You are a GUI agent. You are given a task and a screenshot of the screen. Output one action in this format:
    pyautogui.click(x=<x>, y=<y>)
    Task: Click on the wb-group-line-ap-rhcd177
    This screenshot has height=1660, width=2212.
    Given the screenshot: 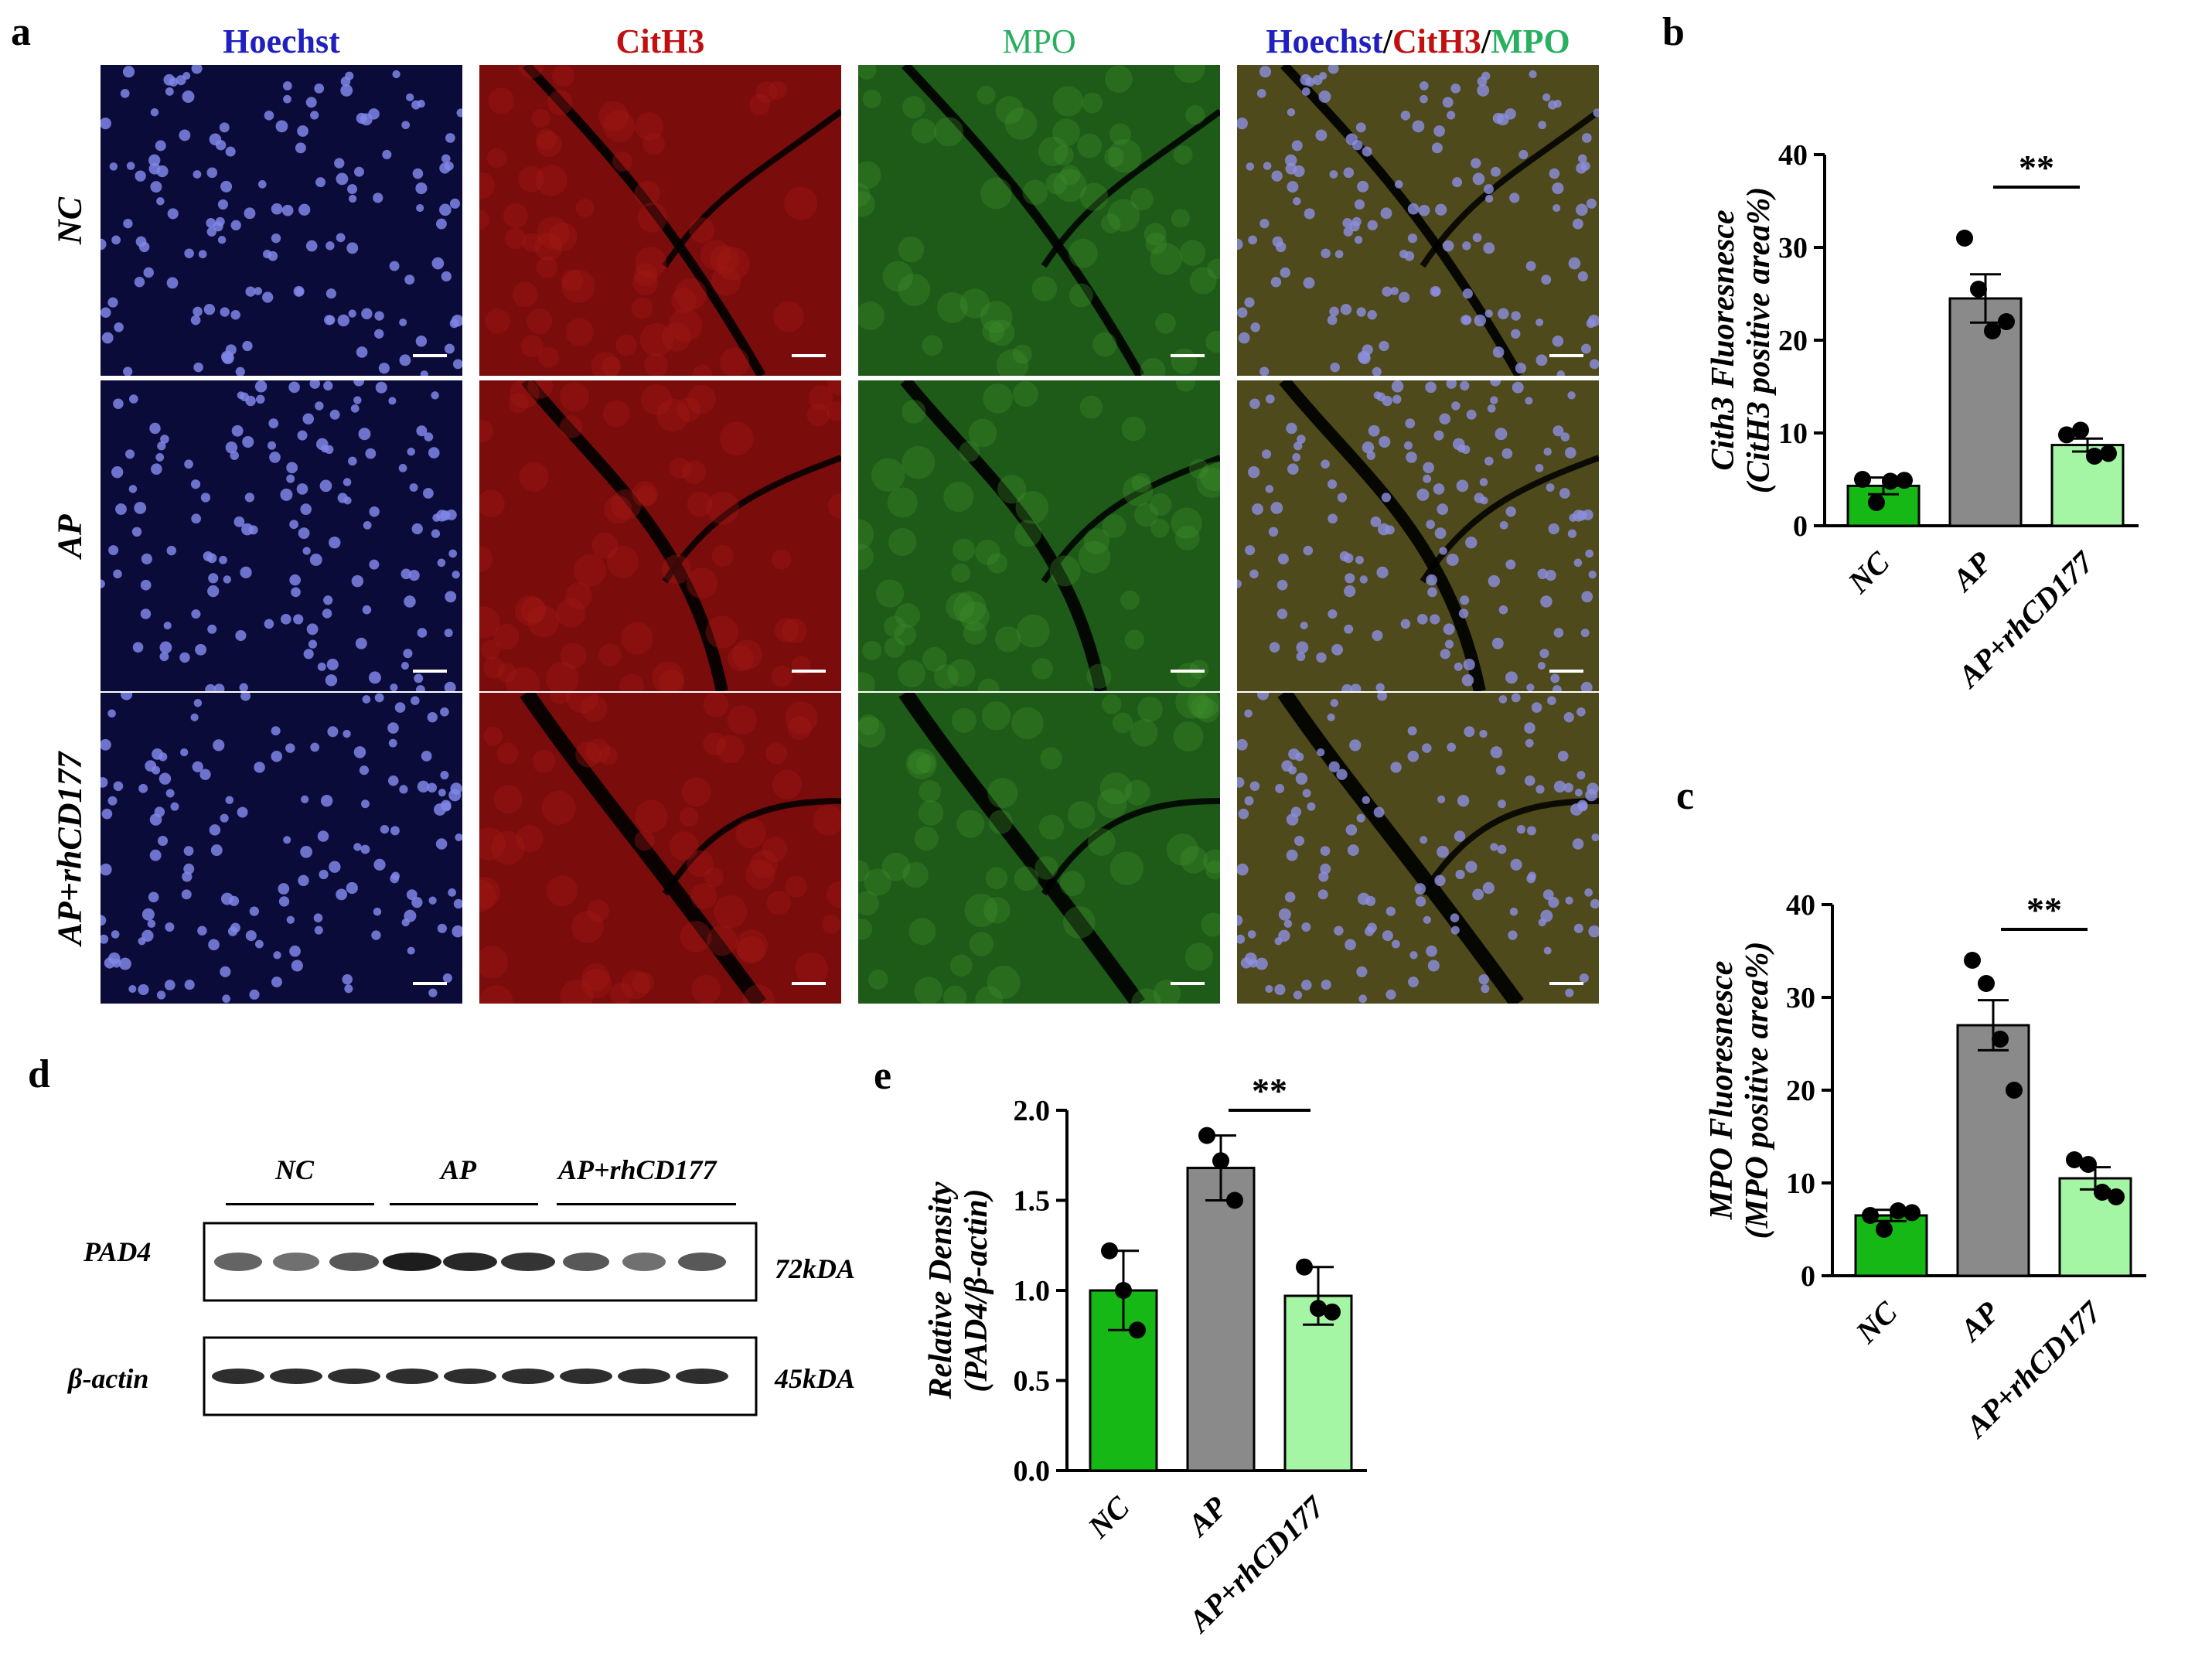 What is the action you would take?
    pyautogui.click(x=647, y=1204)
    